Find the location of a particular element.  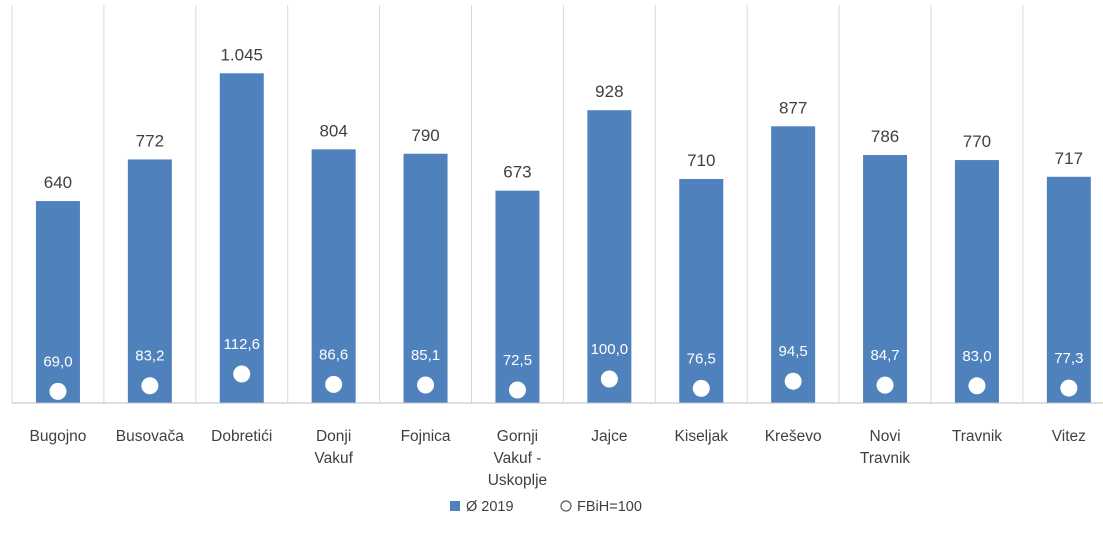

category-label: Fojnica is located at coordinates (426, 436).